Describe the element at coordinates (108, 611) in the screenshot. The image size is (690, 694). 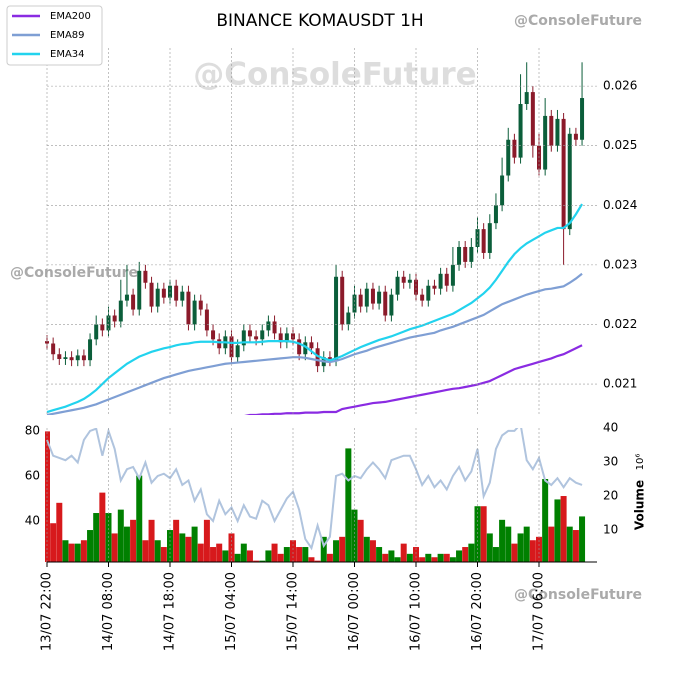
I see `x-tick-label: 14/07 08:00` at that location.